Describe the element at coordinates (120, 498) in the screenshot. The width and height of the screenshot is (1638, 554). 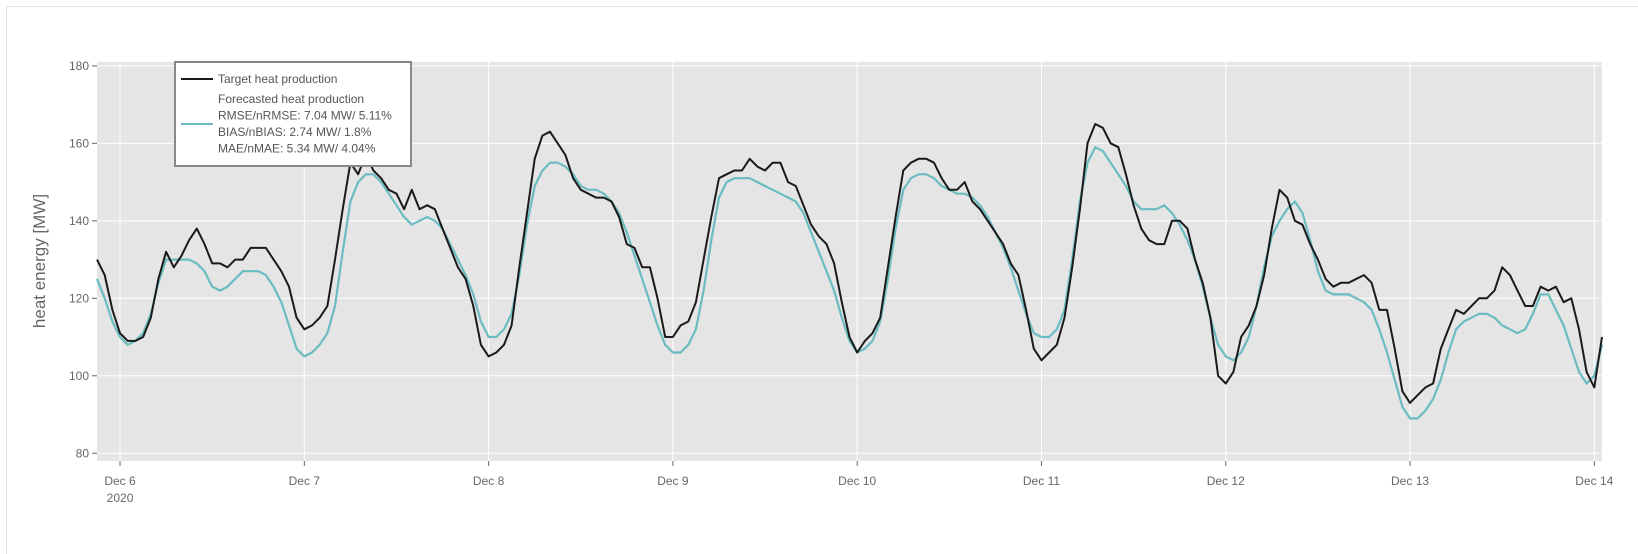
I see `x-tick-sublabel: 2020` at that location.